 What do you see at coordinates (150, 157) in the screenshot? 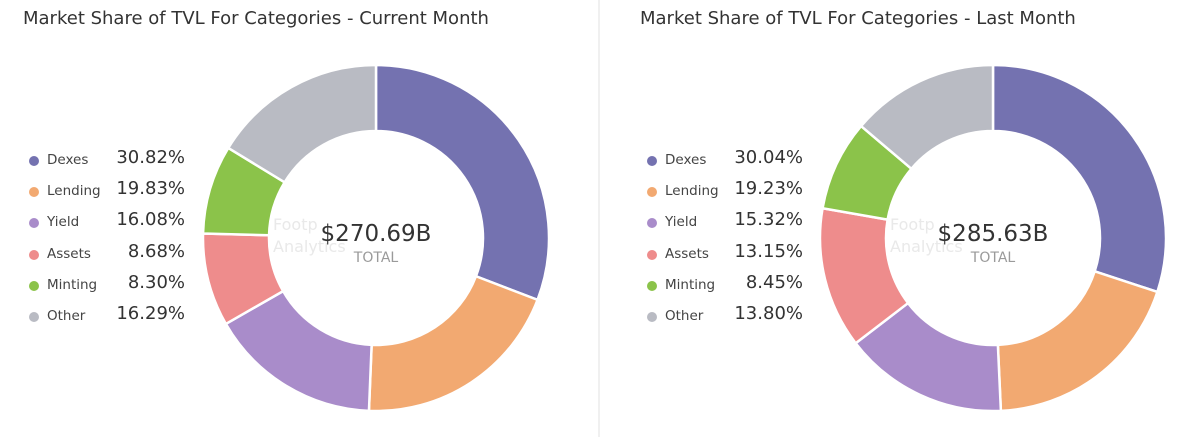
I see `legend-value: 30.82%` at bounding box center [150, 157].